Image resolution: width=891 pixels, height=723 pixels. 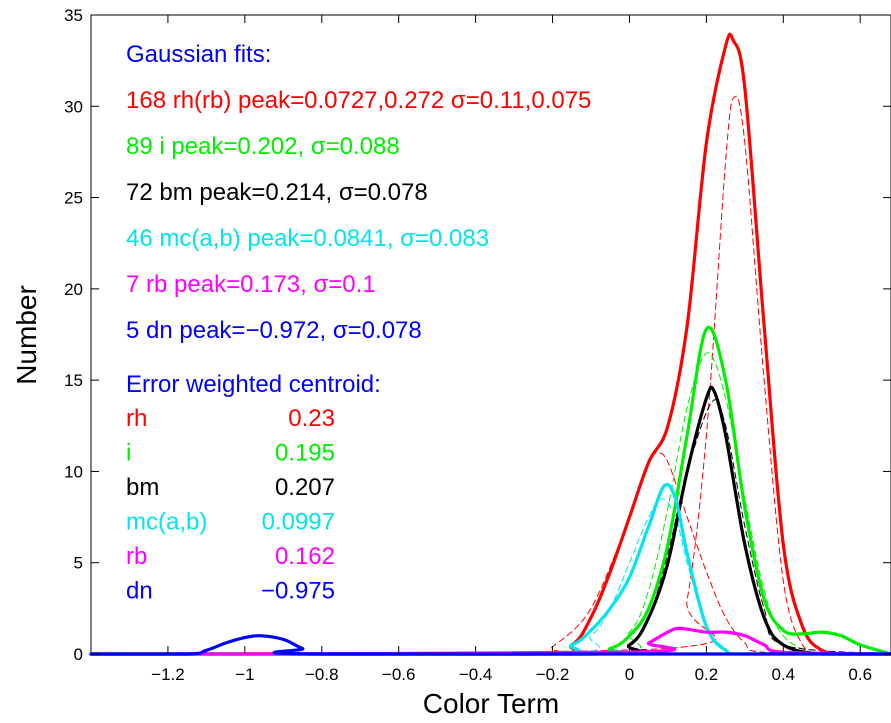 I want to click on x-tick-label: −0.2, so click(x=553, y=674).